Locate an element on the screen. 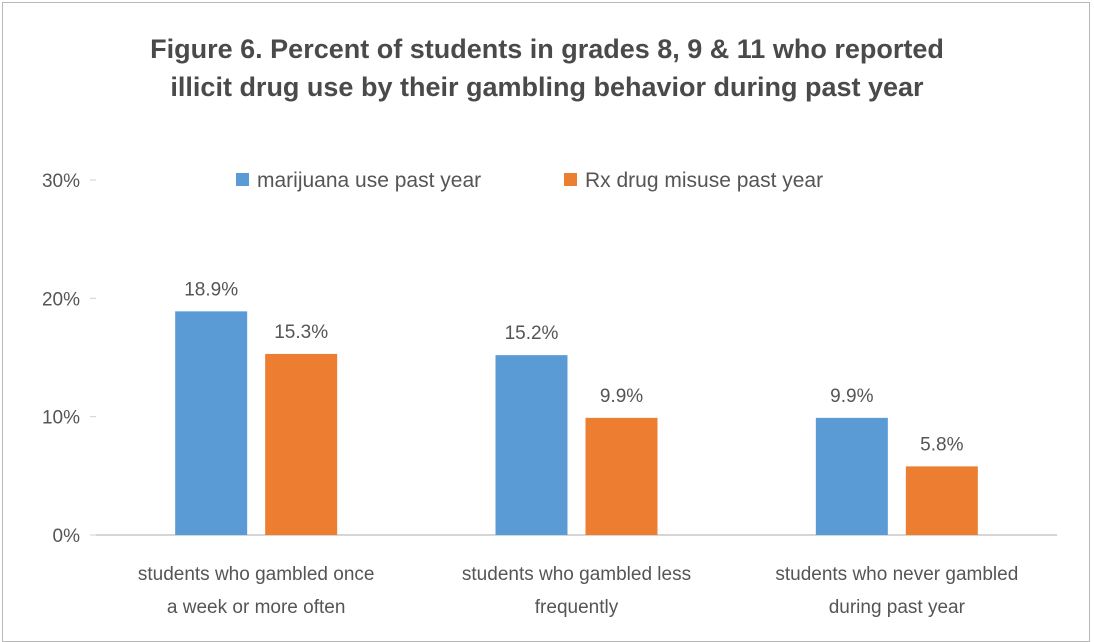 The width and height of the screenshot is (1094, 642). data-label: 15.2% is located at coordinates (532, 333).